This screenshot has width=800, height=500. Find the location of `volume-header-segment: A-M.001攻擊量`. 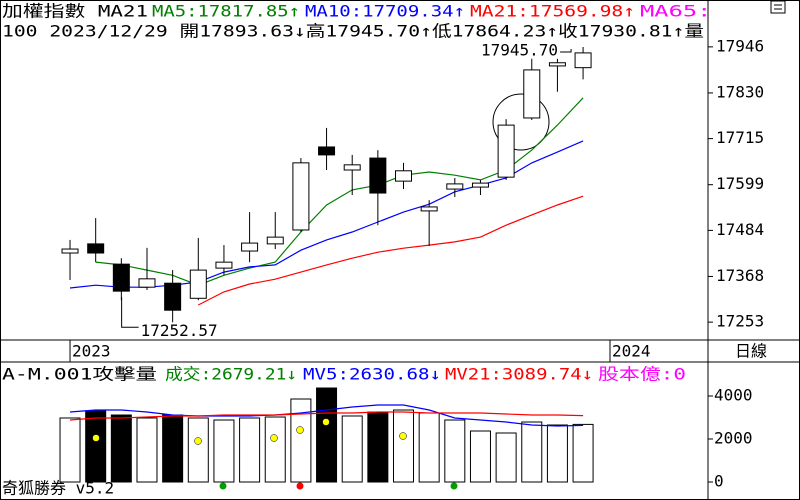

volume-header-segment: A-M.001攻擊量 is located at coordinates (79, 374).